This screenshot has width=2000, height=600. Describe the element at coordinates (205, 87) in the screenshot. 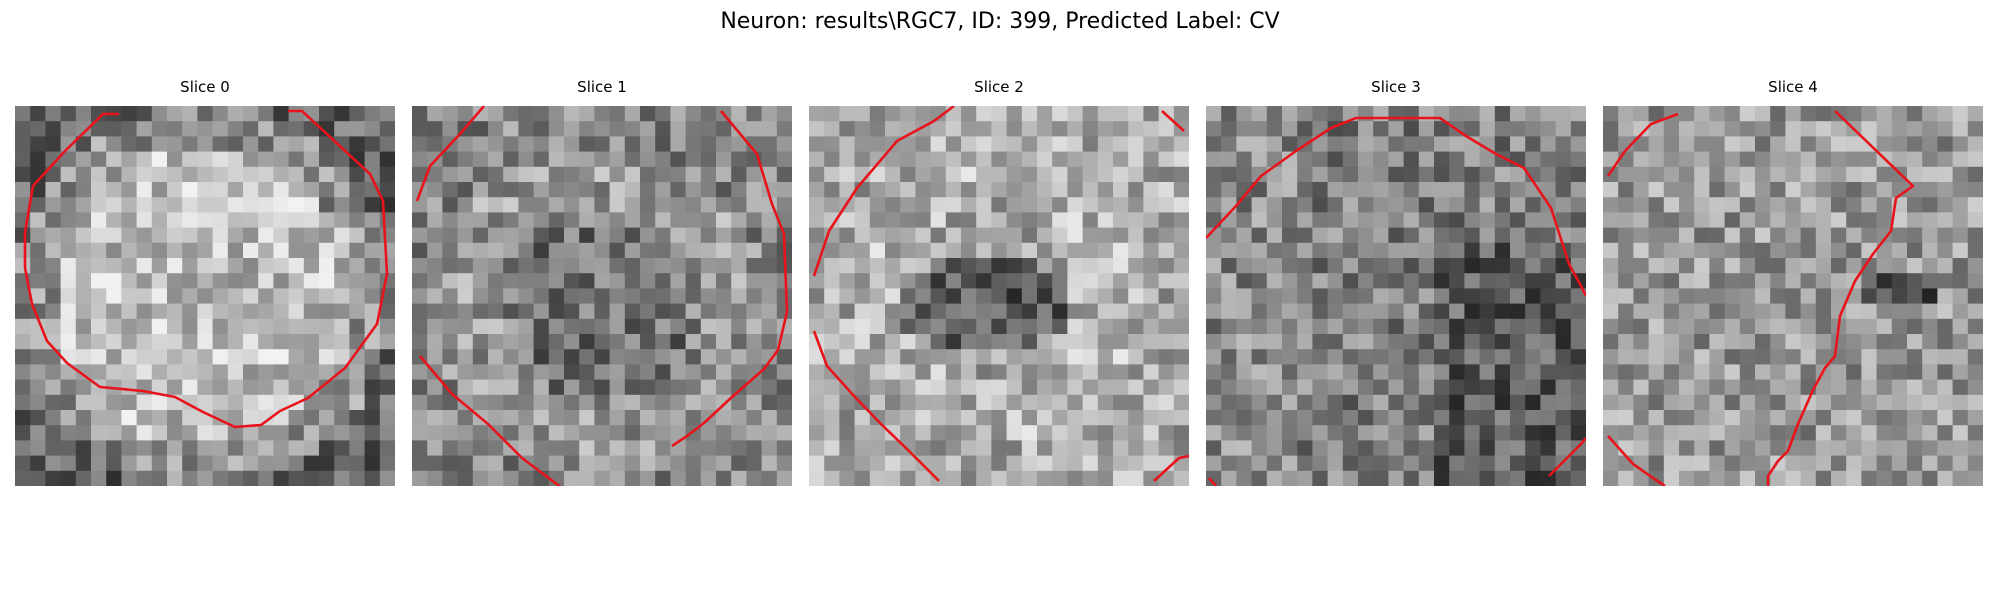

I see `slice-title-0: Slice 0` at that location.